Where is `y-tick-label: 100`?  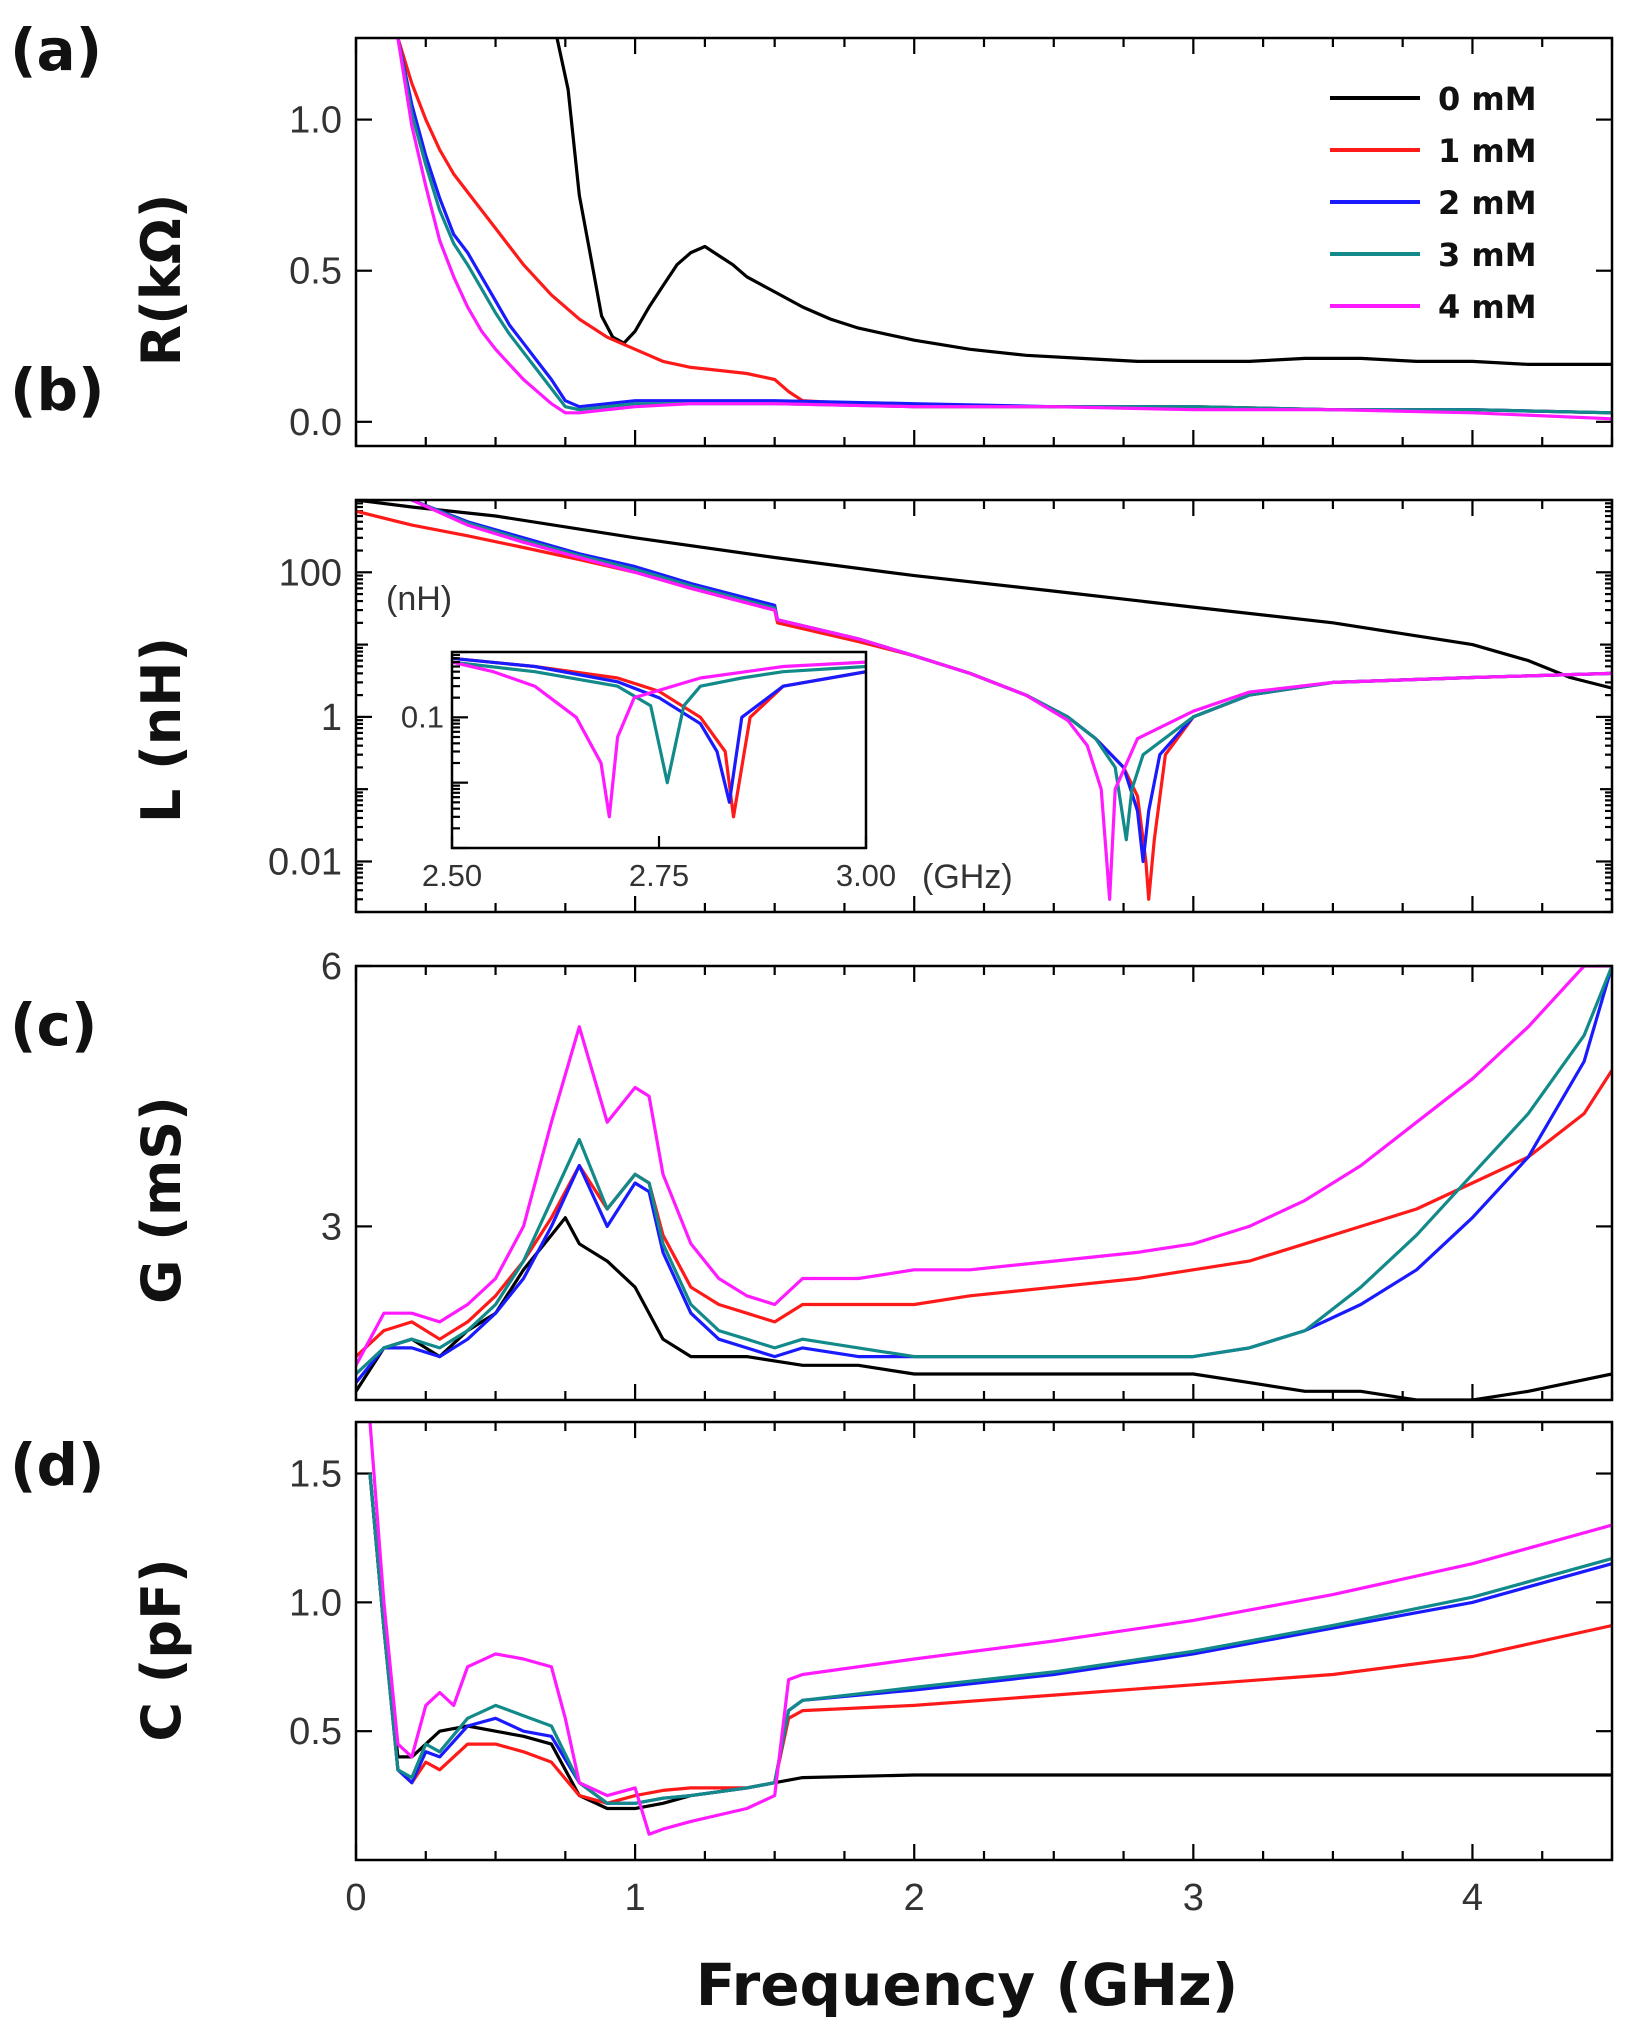 y-tick-label: 100 is located at coordinates (310, 573).